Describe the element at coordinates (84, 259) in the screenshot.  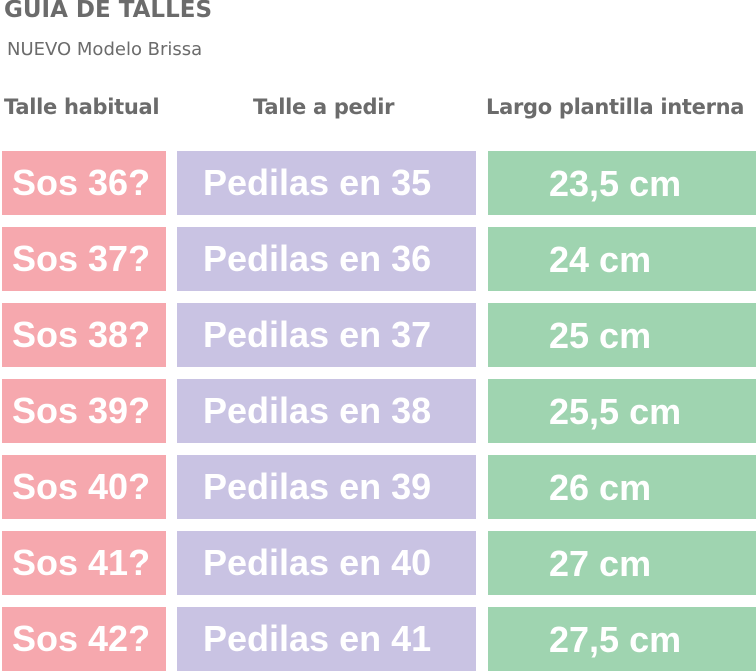
I see `talle-habitual-cell: Sos 37?` at that location.